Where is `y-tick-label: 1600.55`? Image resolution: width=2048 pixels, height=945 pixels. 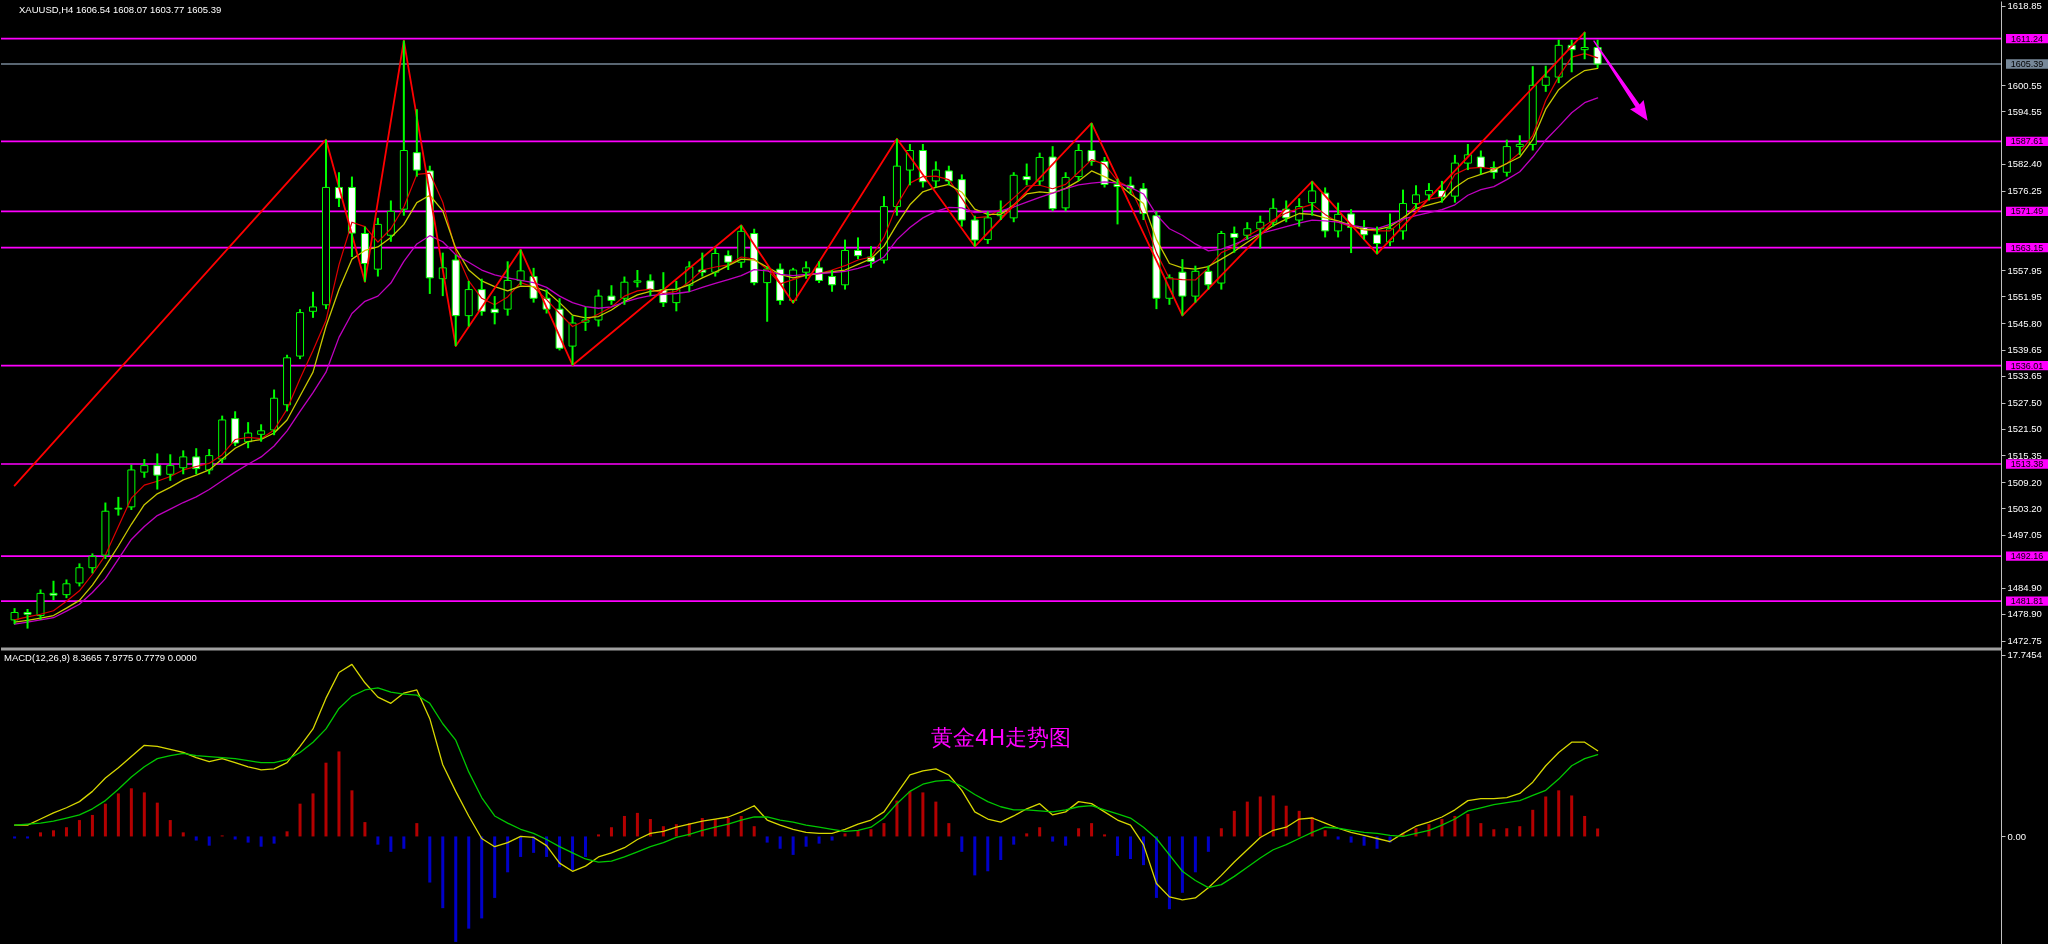
y-tick-label: 1600.55 is located at coordinates (2024, 85).